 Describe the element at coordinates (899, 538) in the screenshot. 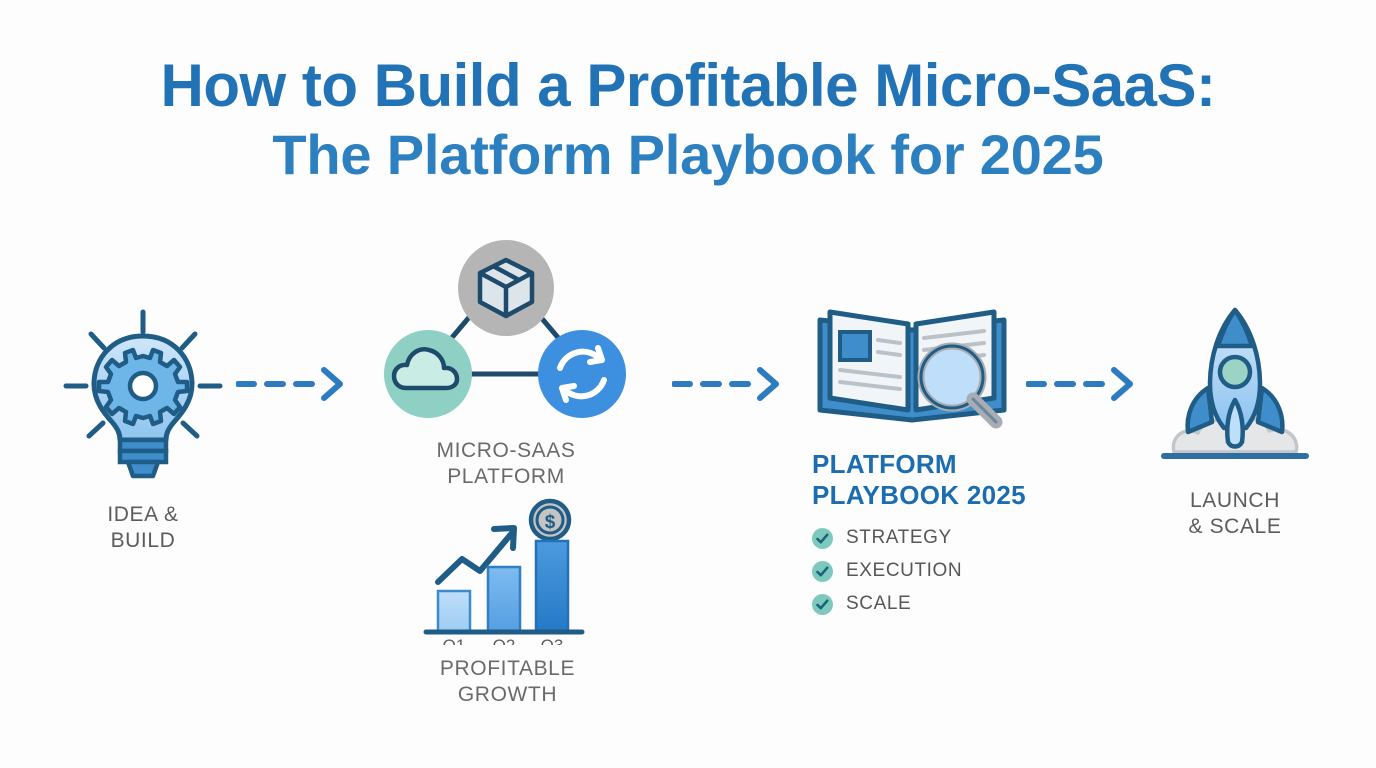

I see `checklist-label-strategy: STRATEGY` at that location.